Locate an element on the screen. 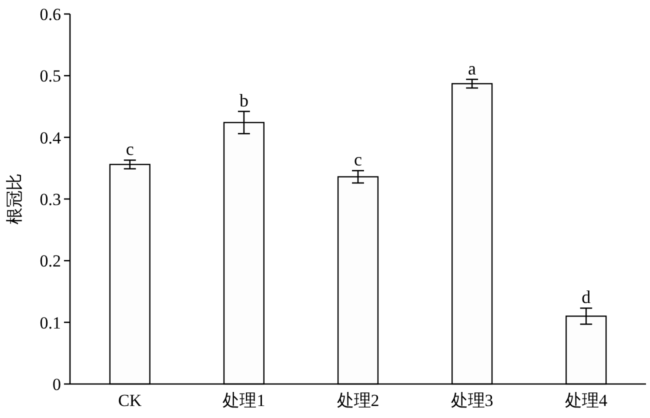 This screenshot has width=650, height=418. y-tick-label: 0.5 is located at coordinates (50, 76).